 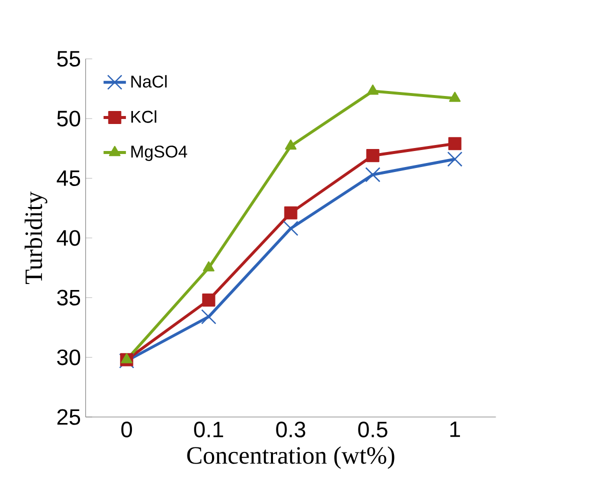 What do you see at coordinates (68, 238) in the screenshot?
I see `y-tick-label: 40` at bounding box center [68, 238].